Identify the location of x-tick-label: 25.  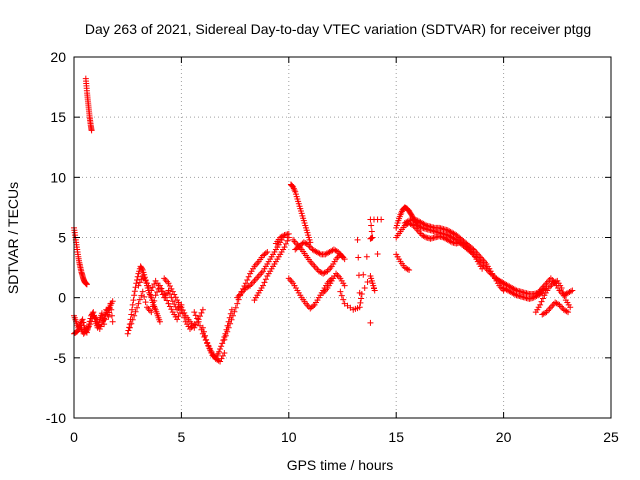
(611, 437).